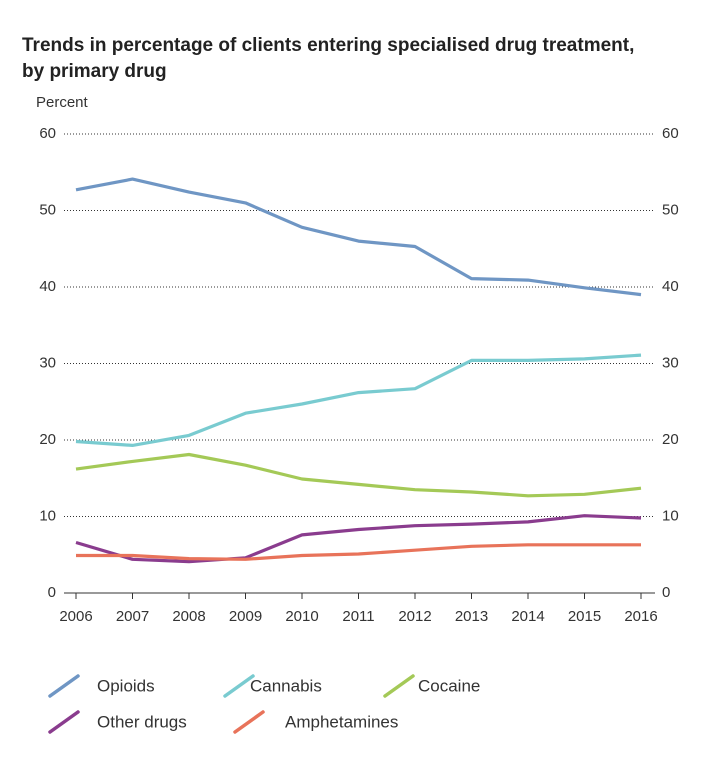 The height and width of the screenshot is (768, 720). What do you see at coordinates (47, 439) in the screenshot?
I see `y-tick-label: 20` at bounding box center [47, 439].